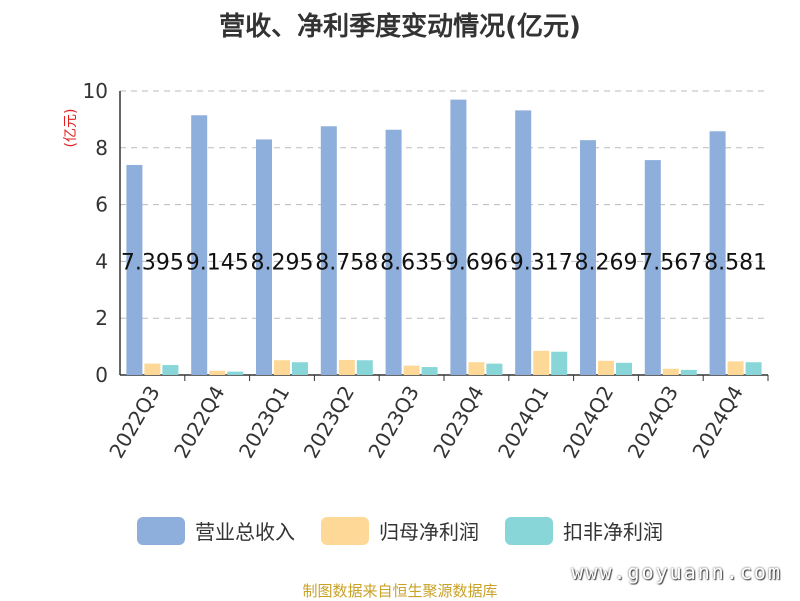 The width and height of the screenshot is (800, 601). What do you see at coordinates (429, 532) in the screenshot?
I see `legend-label-net-profit: 归母净利润` at bounding box center [429, 532].